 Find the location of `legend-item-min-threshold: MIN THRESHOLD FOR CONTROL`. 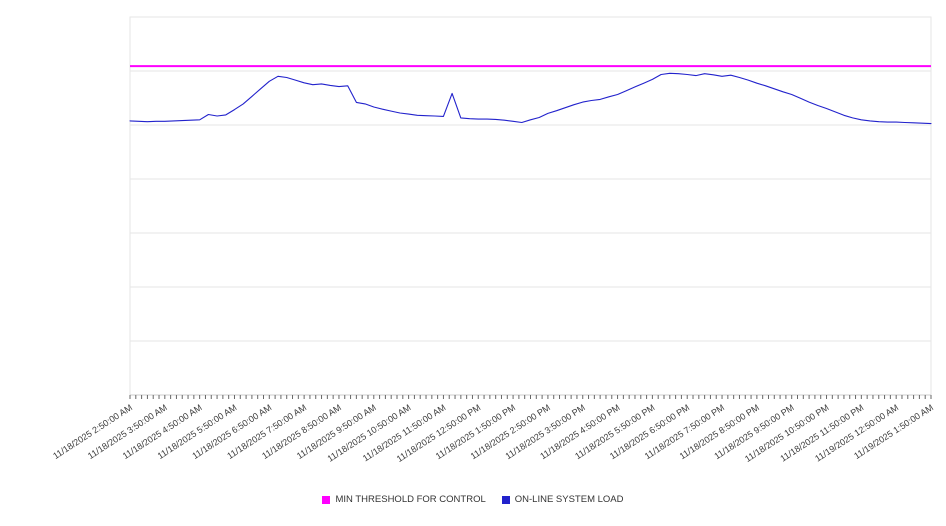

legend-item-min-threshold: MIN THRESHOLD FOR CONTROL is located at coordinates (404, 499).